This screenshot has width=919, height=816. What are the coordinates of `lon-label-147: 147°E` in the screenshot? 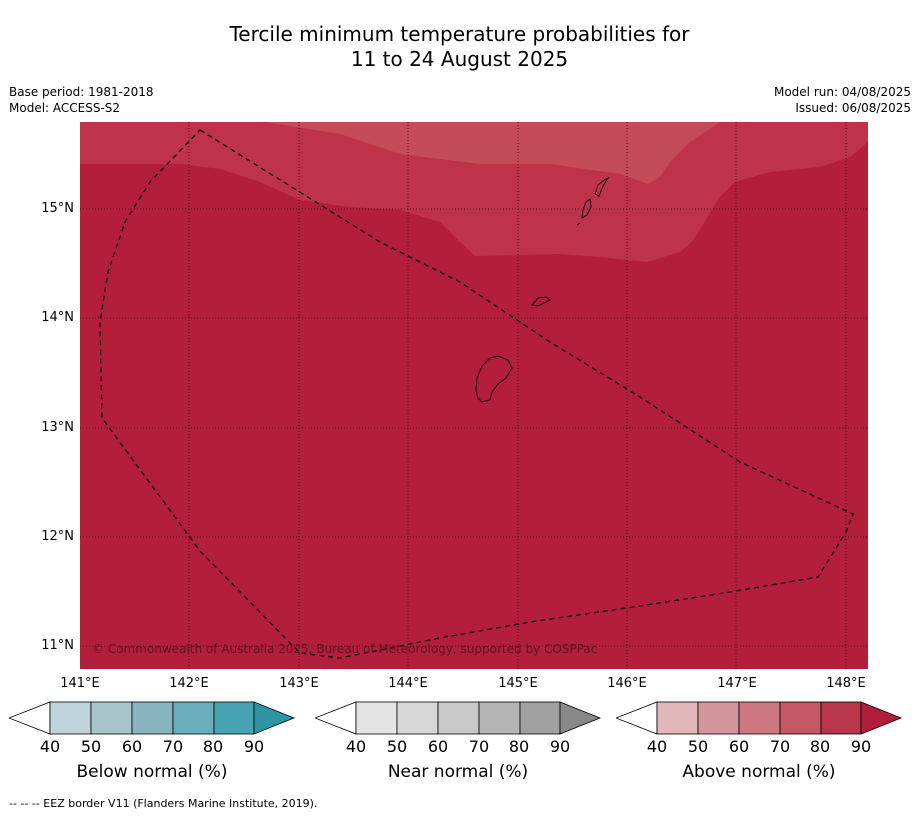 It's located at (737, 683).